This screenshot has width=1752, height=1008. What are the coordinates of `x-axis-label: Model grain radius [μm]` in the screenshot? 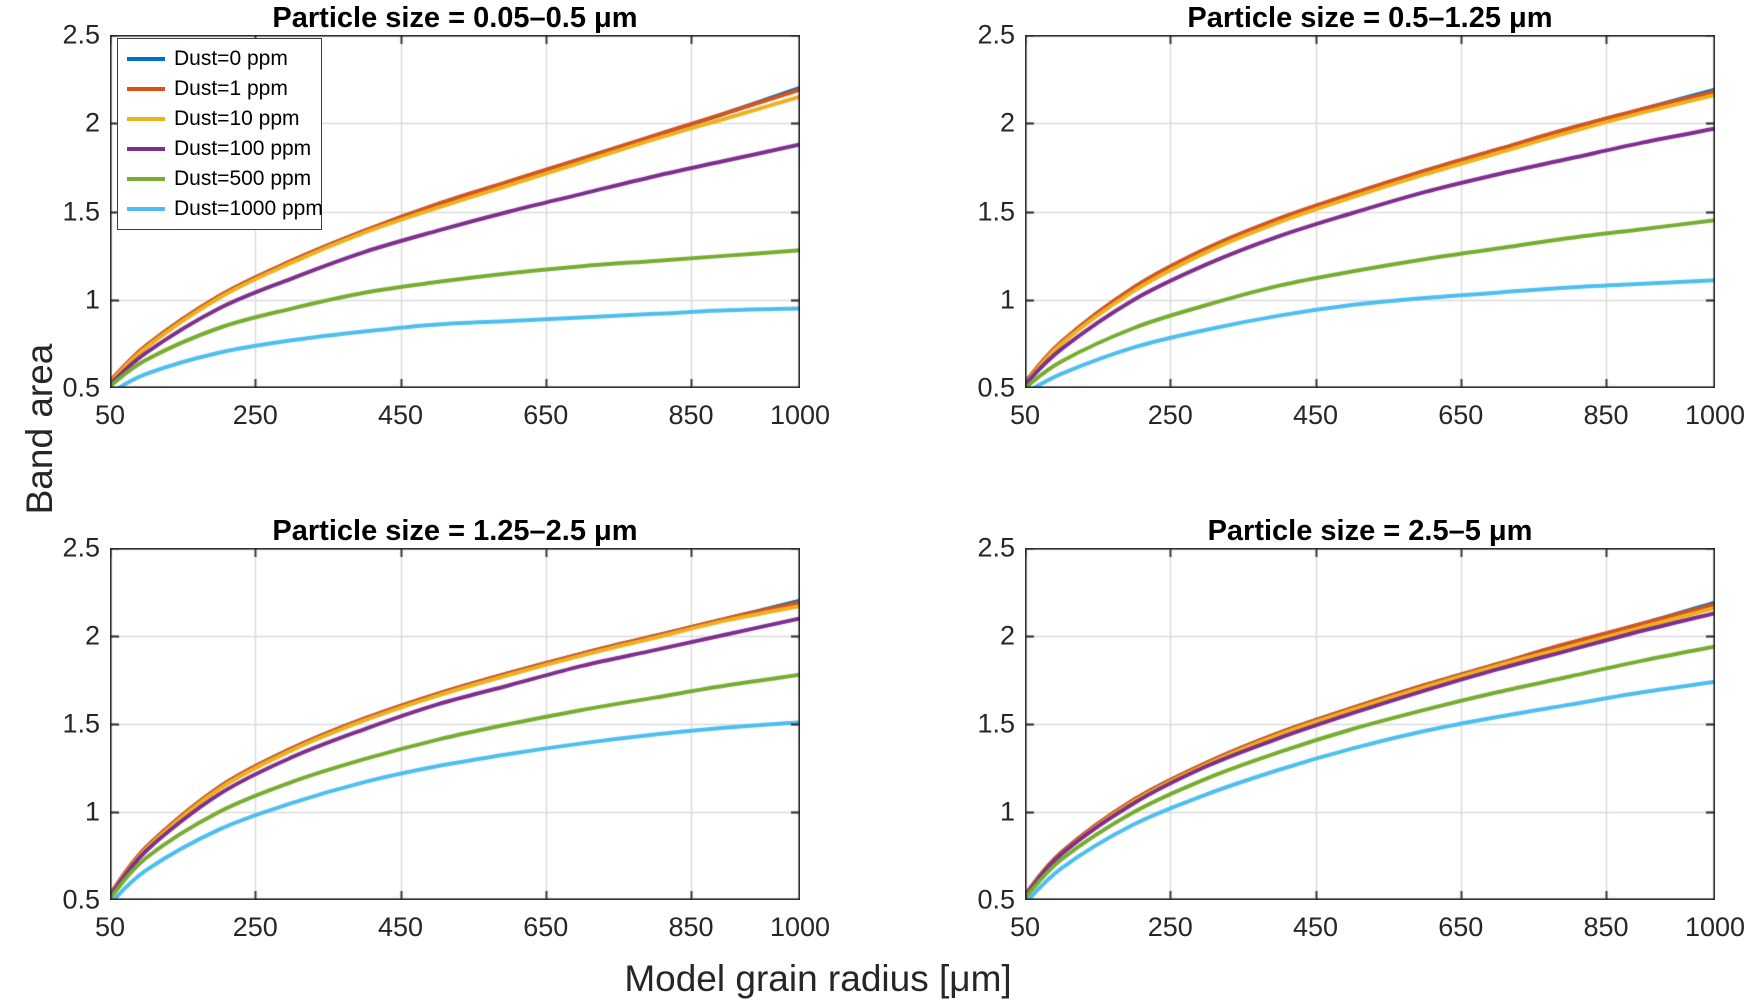 It's located at (818, 978).